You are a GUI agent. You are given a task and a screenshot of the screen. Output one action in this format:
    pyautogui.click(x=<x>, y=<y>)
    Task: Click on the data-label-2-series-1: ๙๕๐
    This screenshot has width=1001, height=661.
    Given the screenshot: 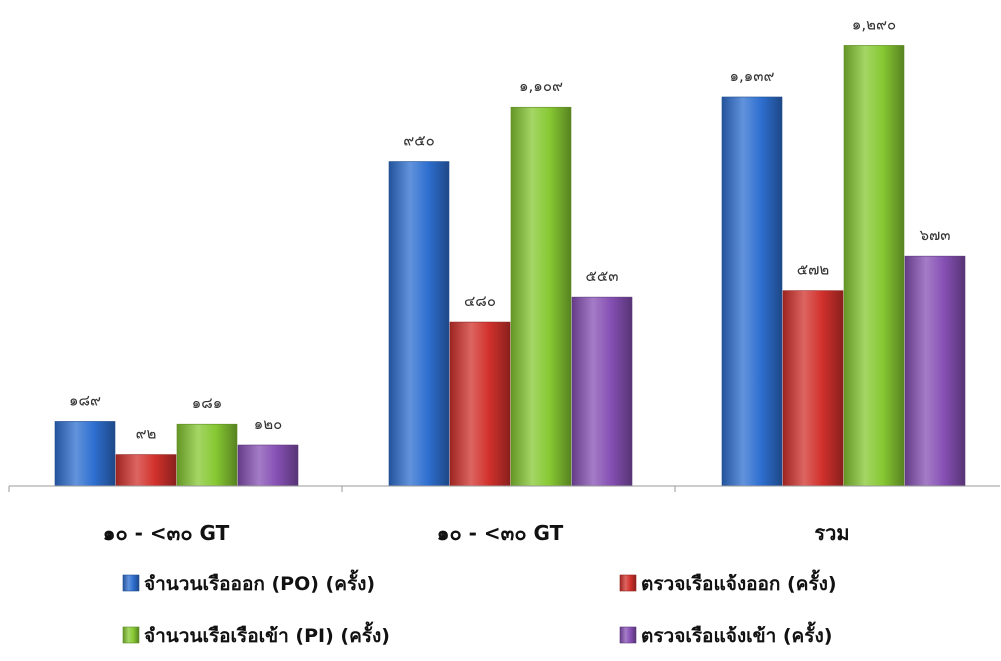 What is the action you would take?
    pyautogui.click(x=419, y=141)
    